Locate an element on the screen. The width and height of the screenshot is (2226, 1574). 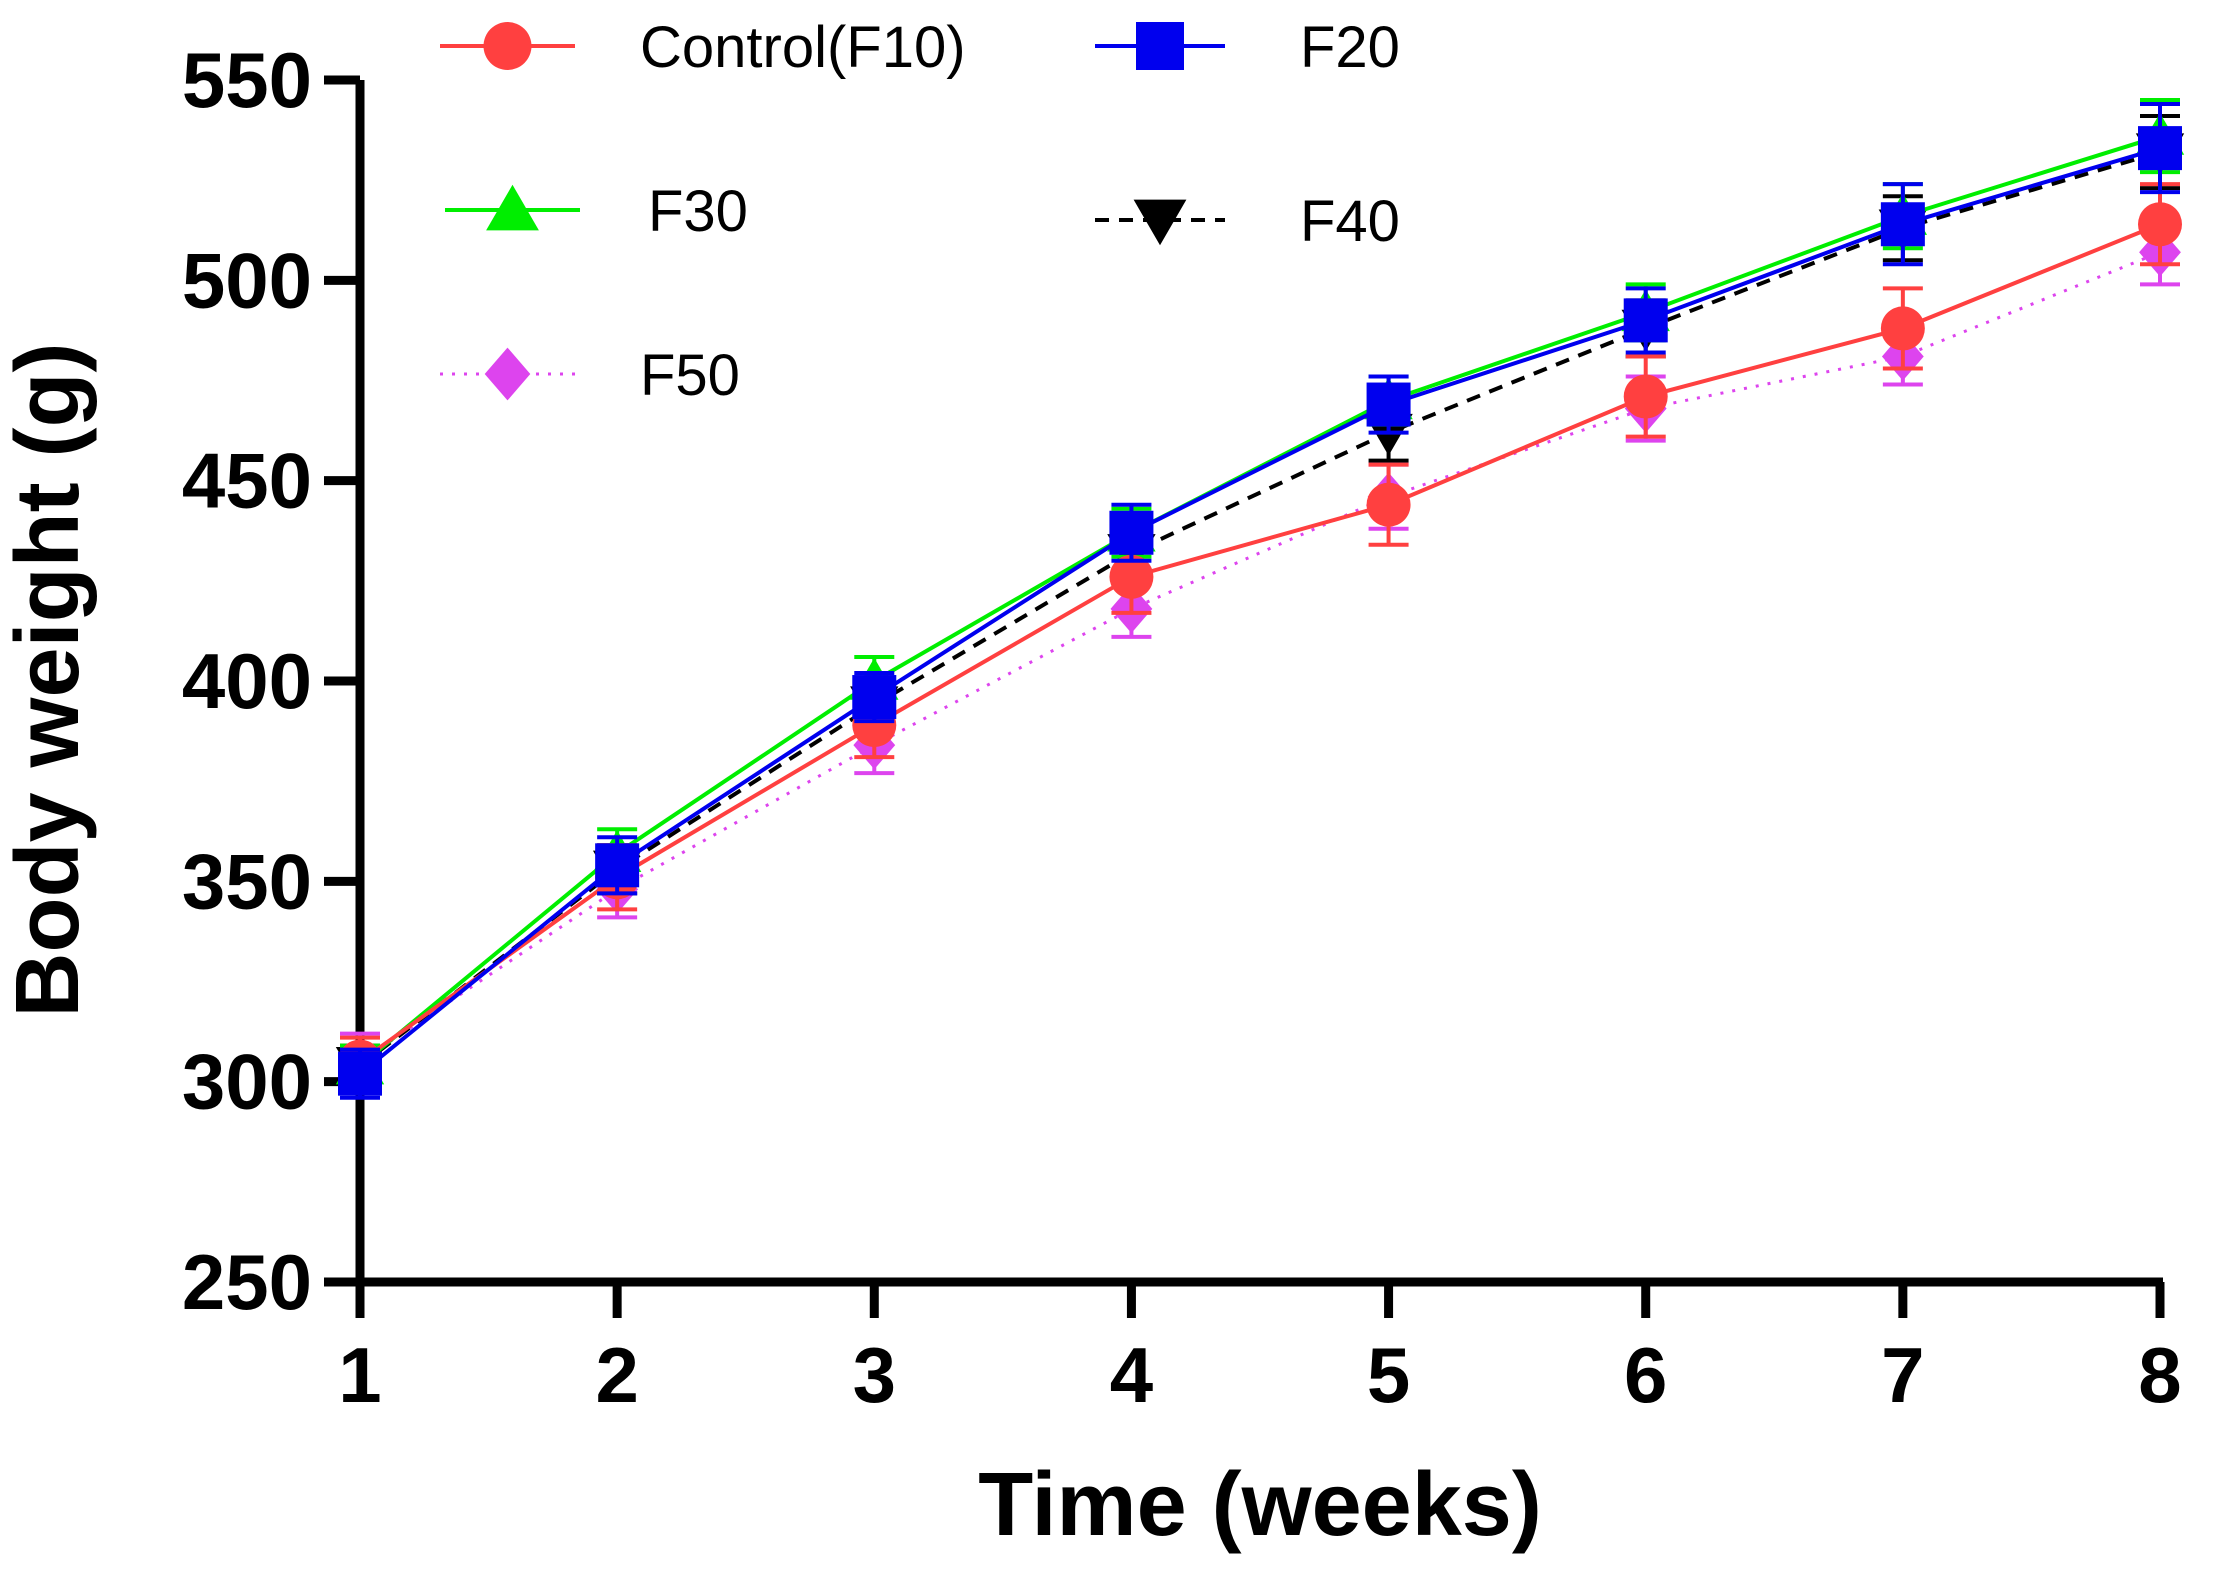
x-tick-label: 7 is located at coordinates (1902, 1375).